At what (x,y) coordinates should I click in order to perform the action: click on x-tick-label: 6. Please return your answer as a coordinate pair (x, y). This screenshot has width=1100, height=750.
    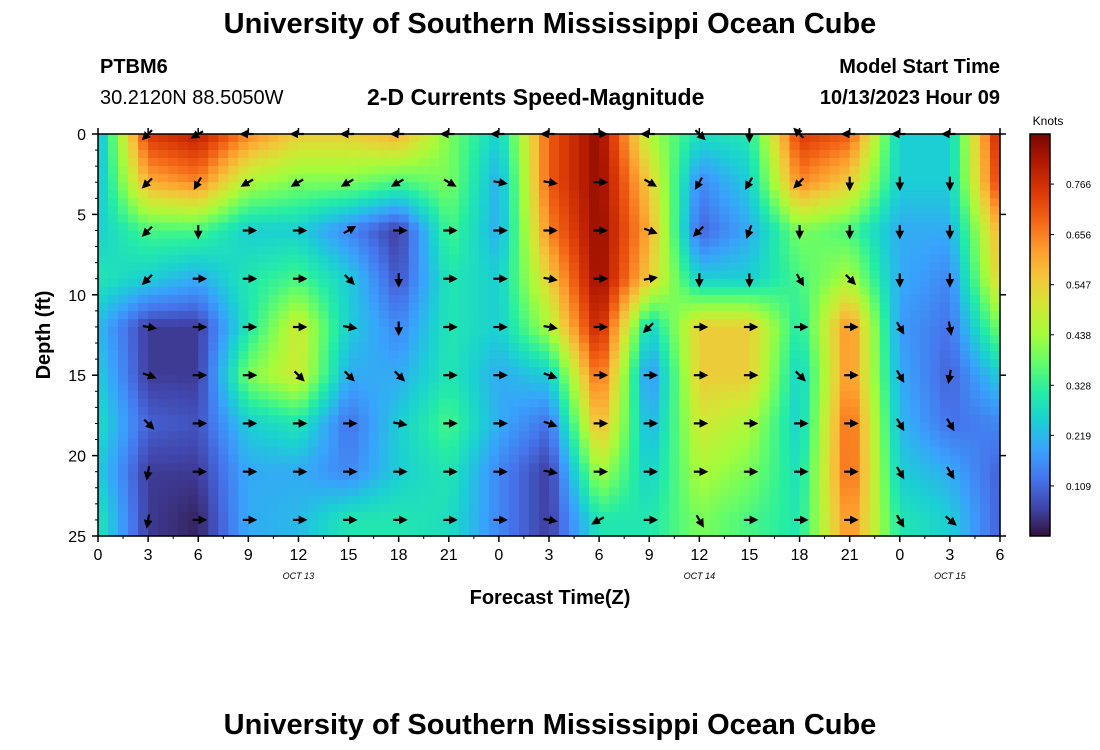
    Looking at the image, I should click on (599, 555).